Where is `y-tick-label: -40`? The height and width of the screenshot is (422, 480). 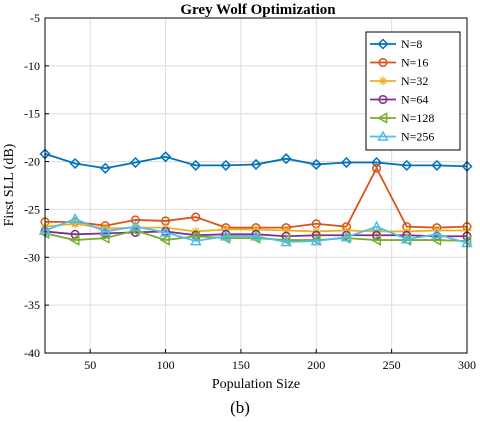
y-tick-label: -40 is located at coordinates (32, 353).